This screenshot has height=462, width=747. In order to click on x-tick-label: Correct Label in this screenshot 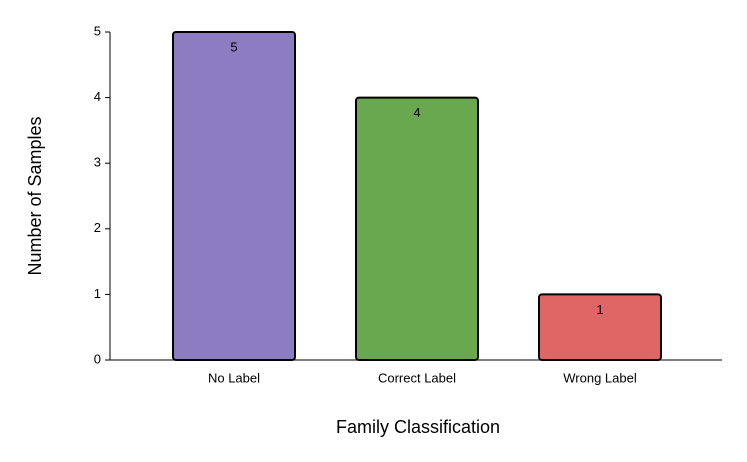, I will do `click(417, 377)`.